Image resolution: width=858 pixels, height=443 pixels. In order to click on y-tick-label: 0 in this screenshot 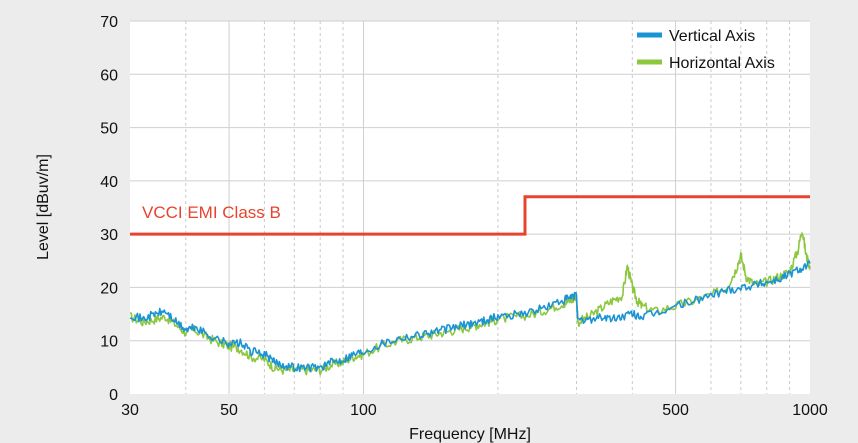, I will do `click(113, 395)`.